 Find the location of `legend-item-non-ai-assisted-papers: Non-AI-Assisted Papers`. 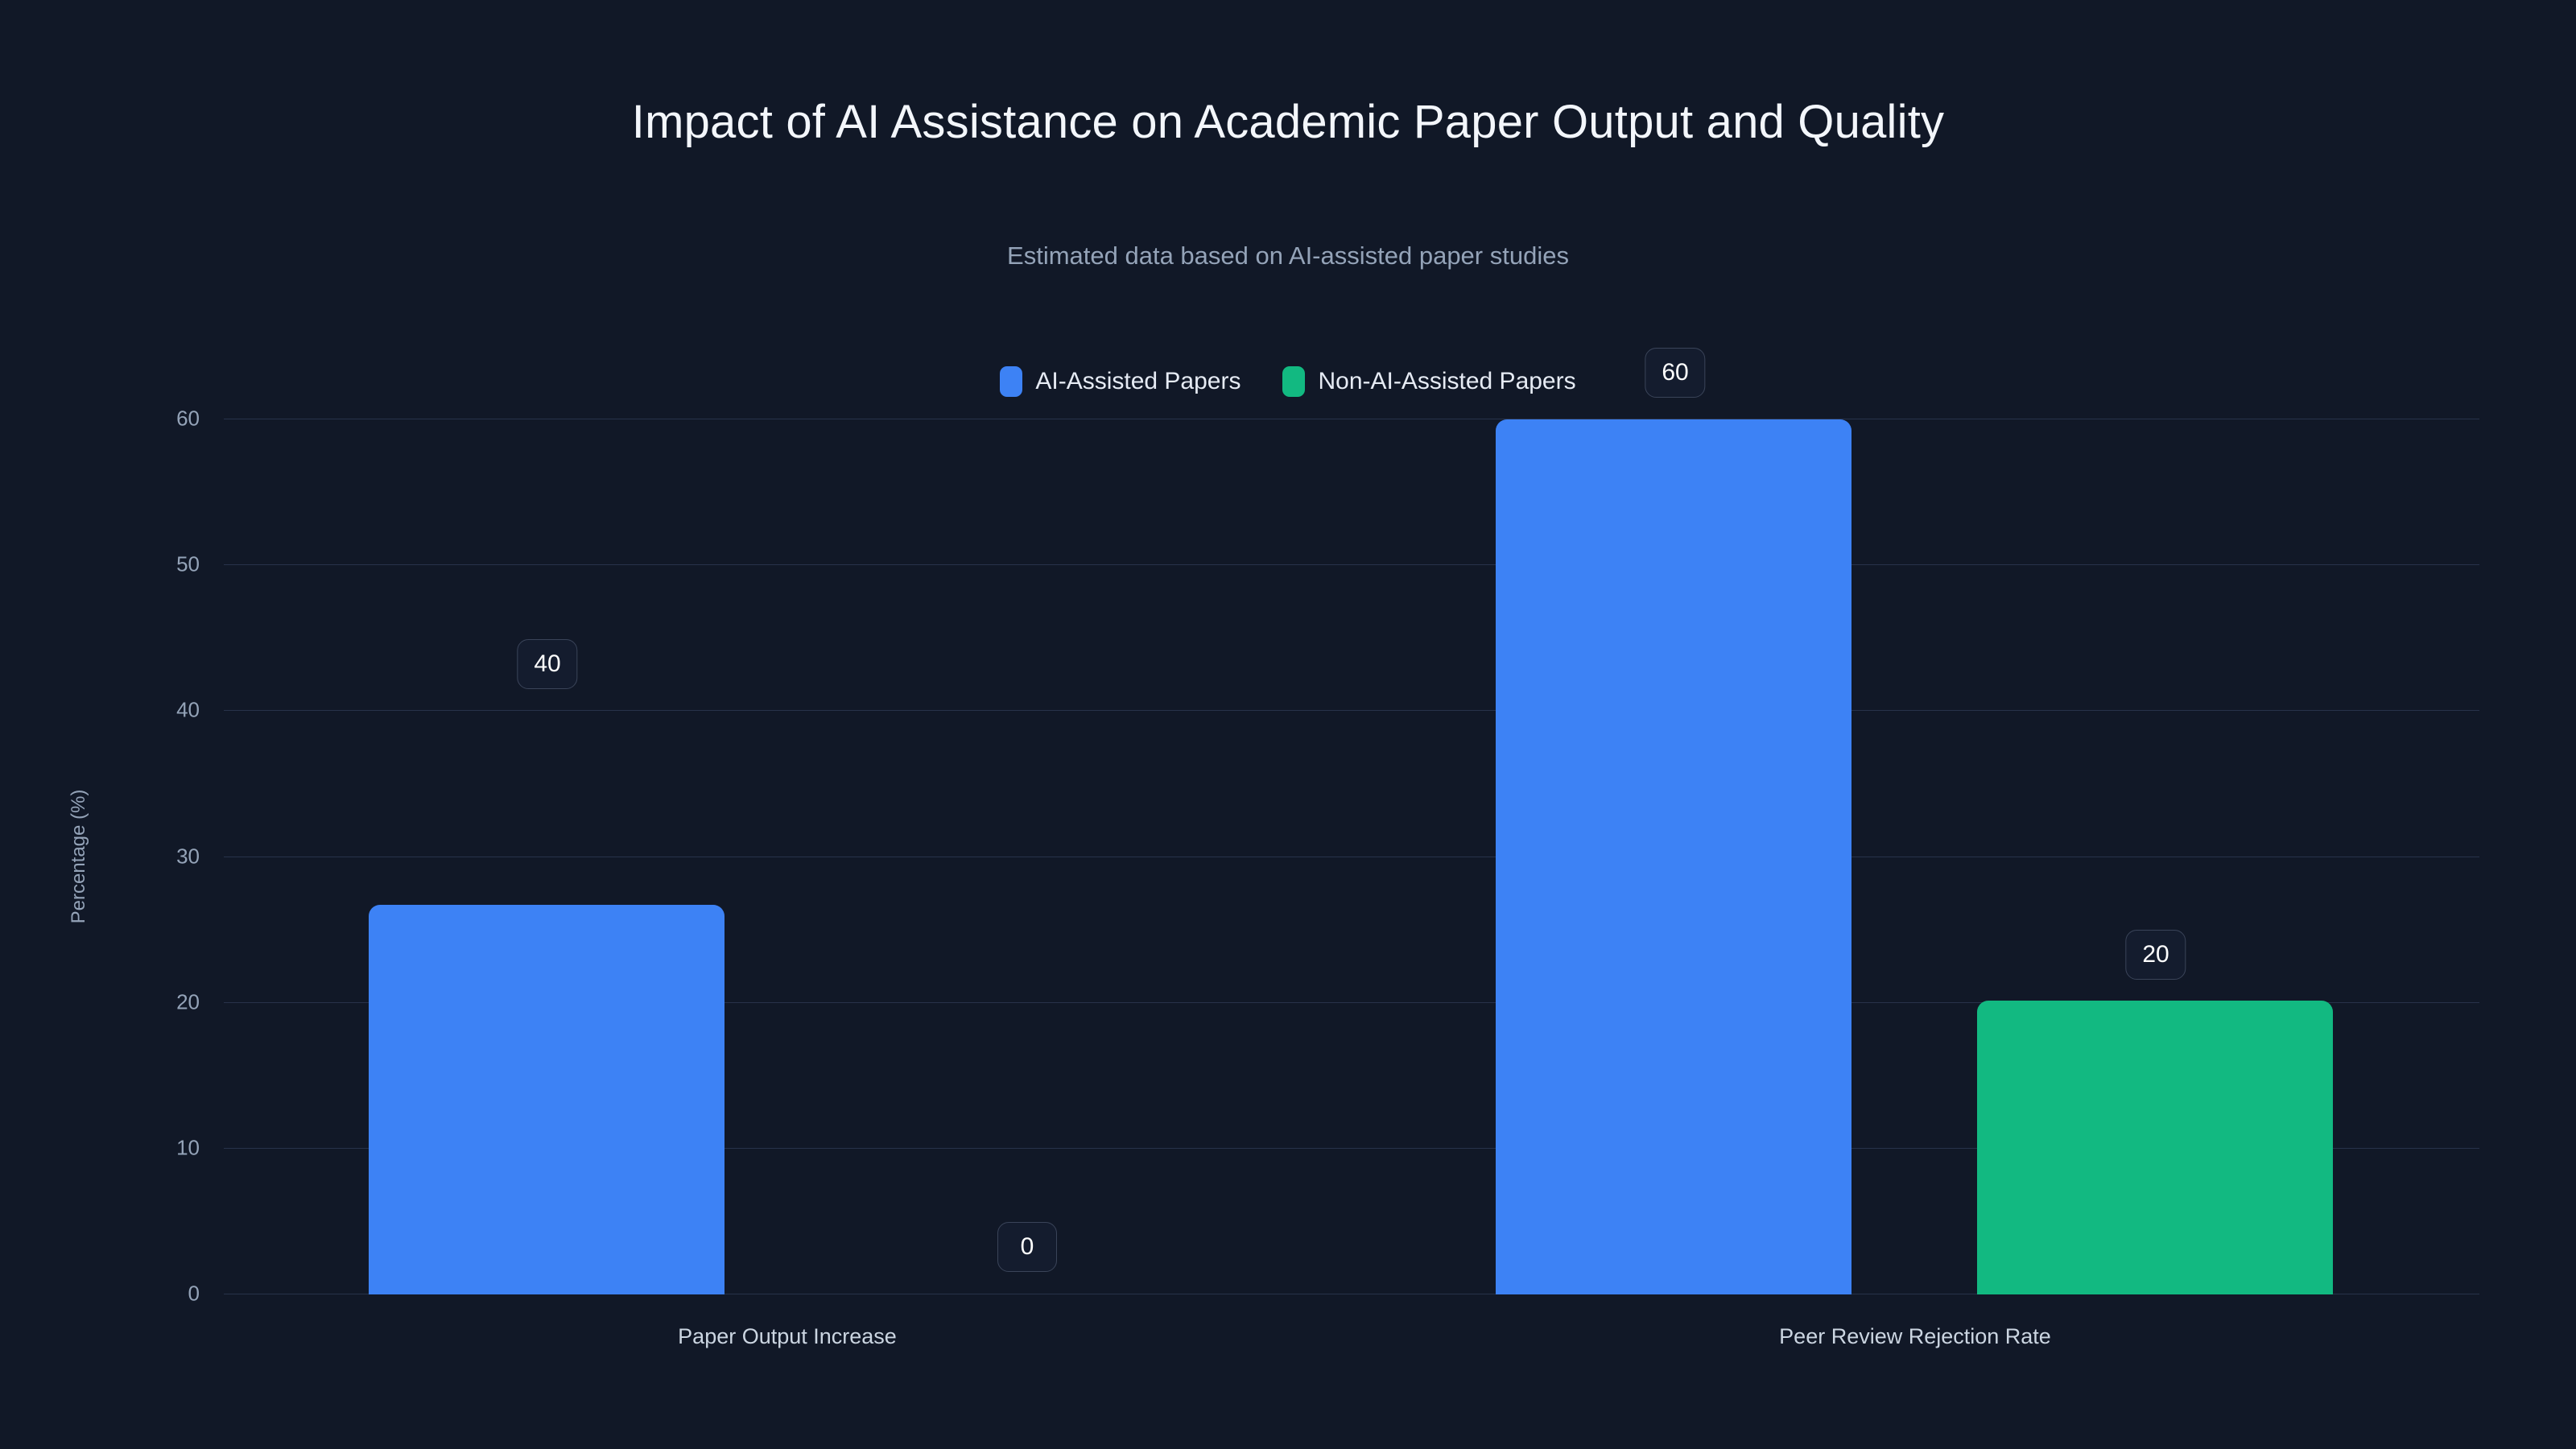

legend-item-non-ai-assisted-papers: Non-AI-Assisted Papers is located at coordinates (1429, 381).